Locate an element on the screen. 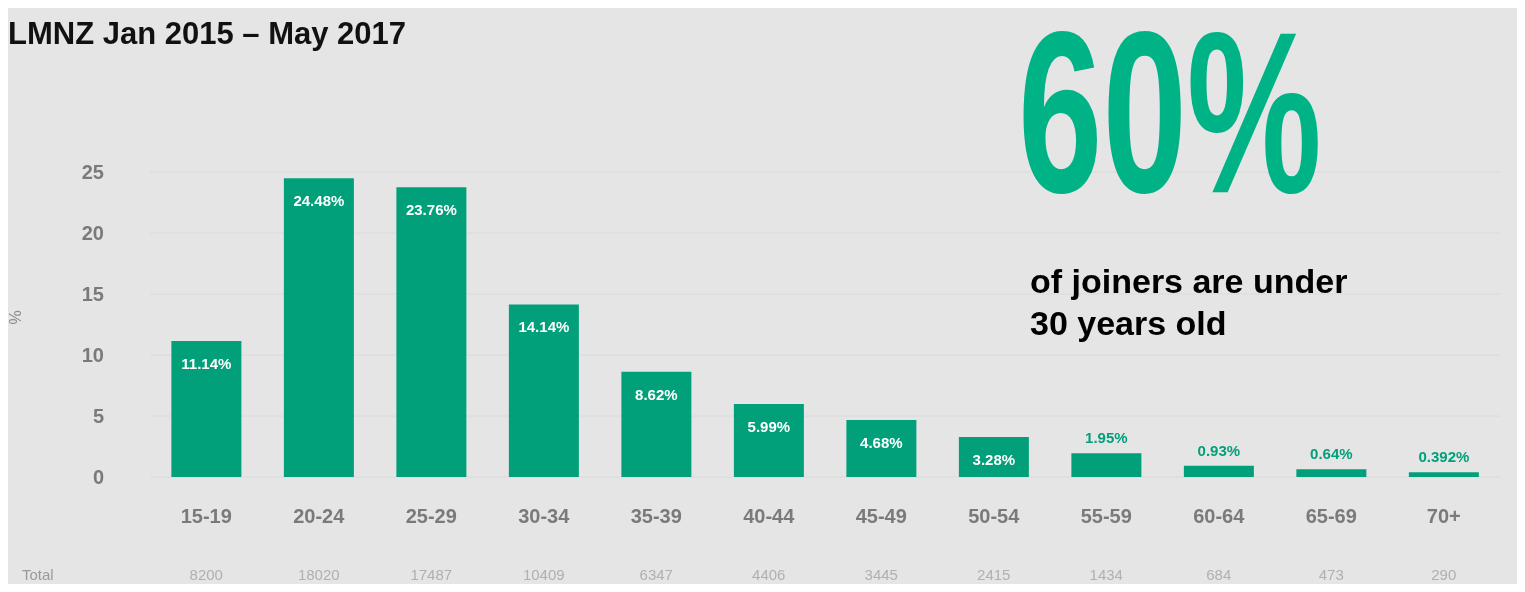  chart-title: LMNZ Jan 2015 – May 2017 is located at coordinates (207, 34).